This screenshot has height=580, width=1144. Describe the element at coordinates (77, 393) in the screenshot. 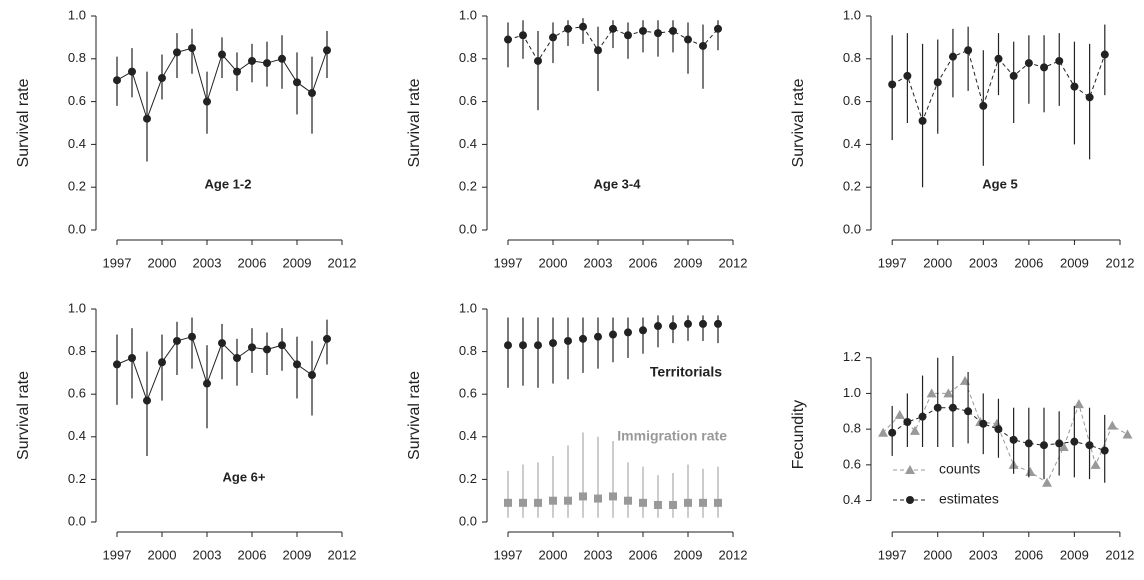

I see `y-tick-label: 0.6` at that location.